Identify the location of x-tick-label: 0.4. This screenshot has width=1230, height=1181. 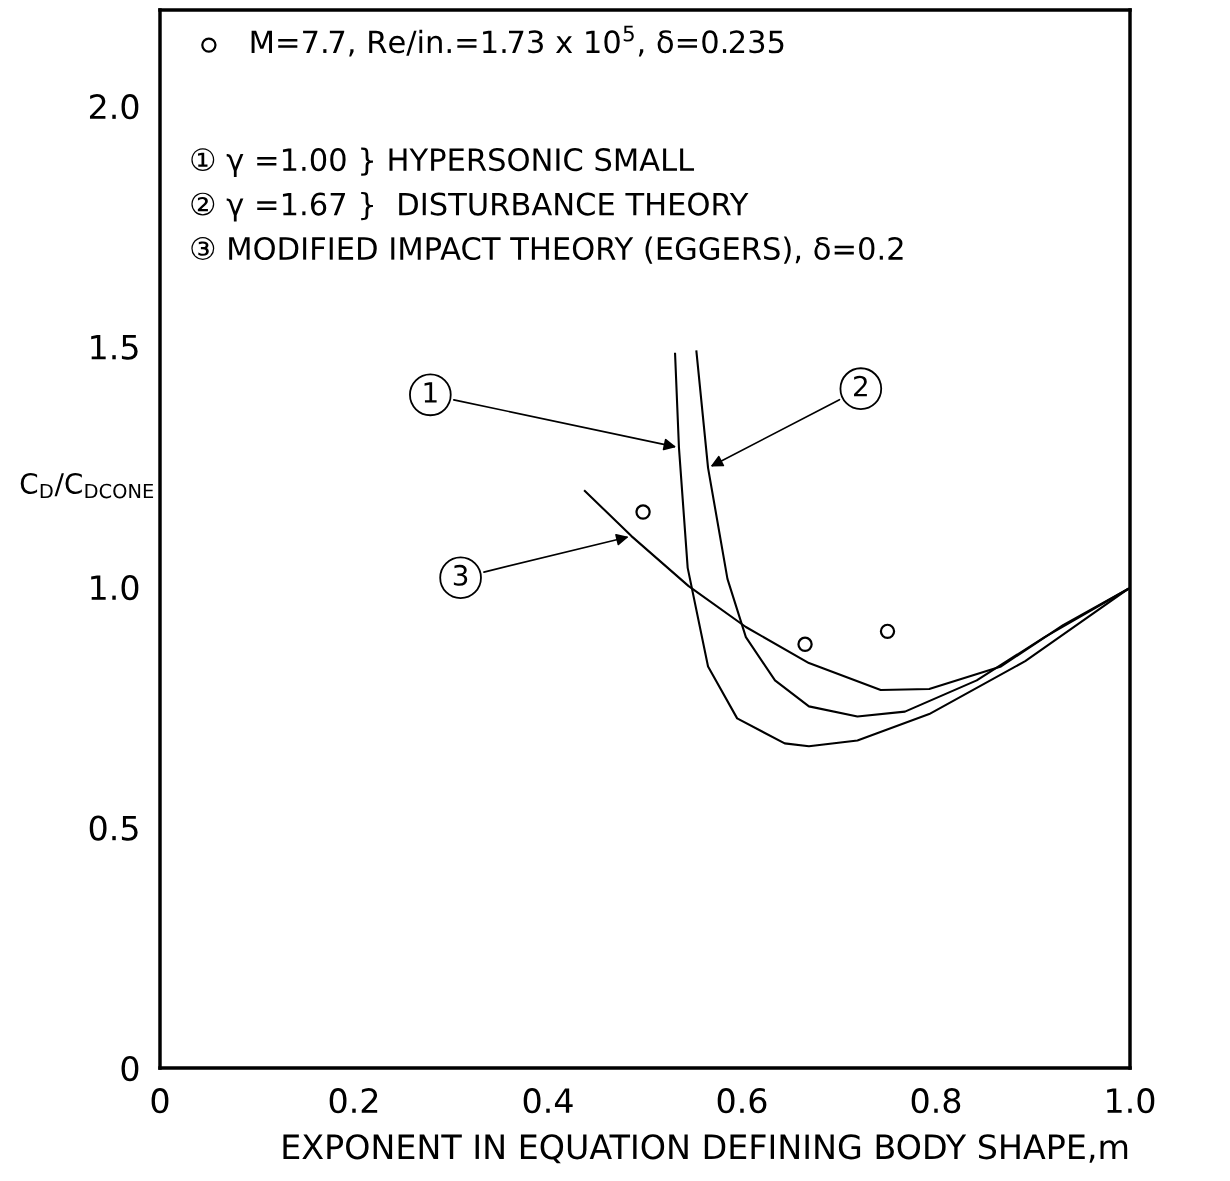
(548, 1101).